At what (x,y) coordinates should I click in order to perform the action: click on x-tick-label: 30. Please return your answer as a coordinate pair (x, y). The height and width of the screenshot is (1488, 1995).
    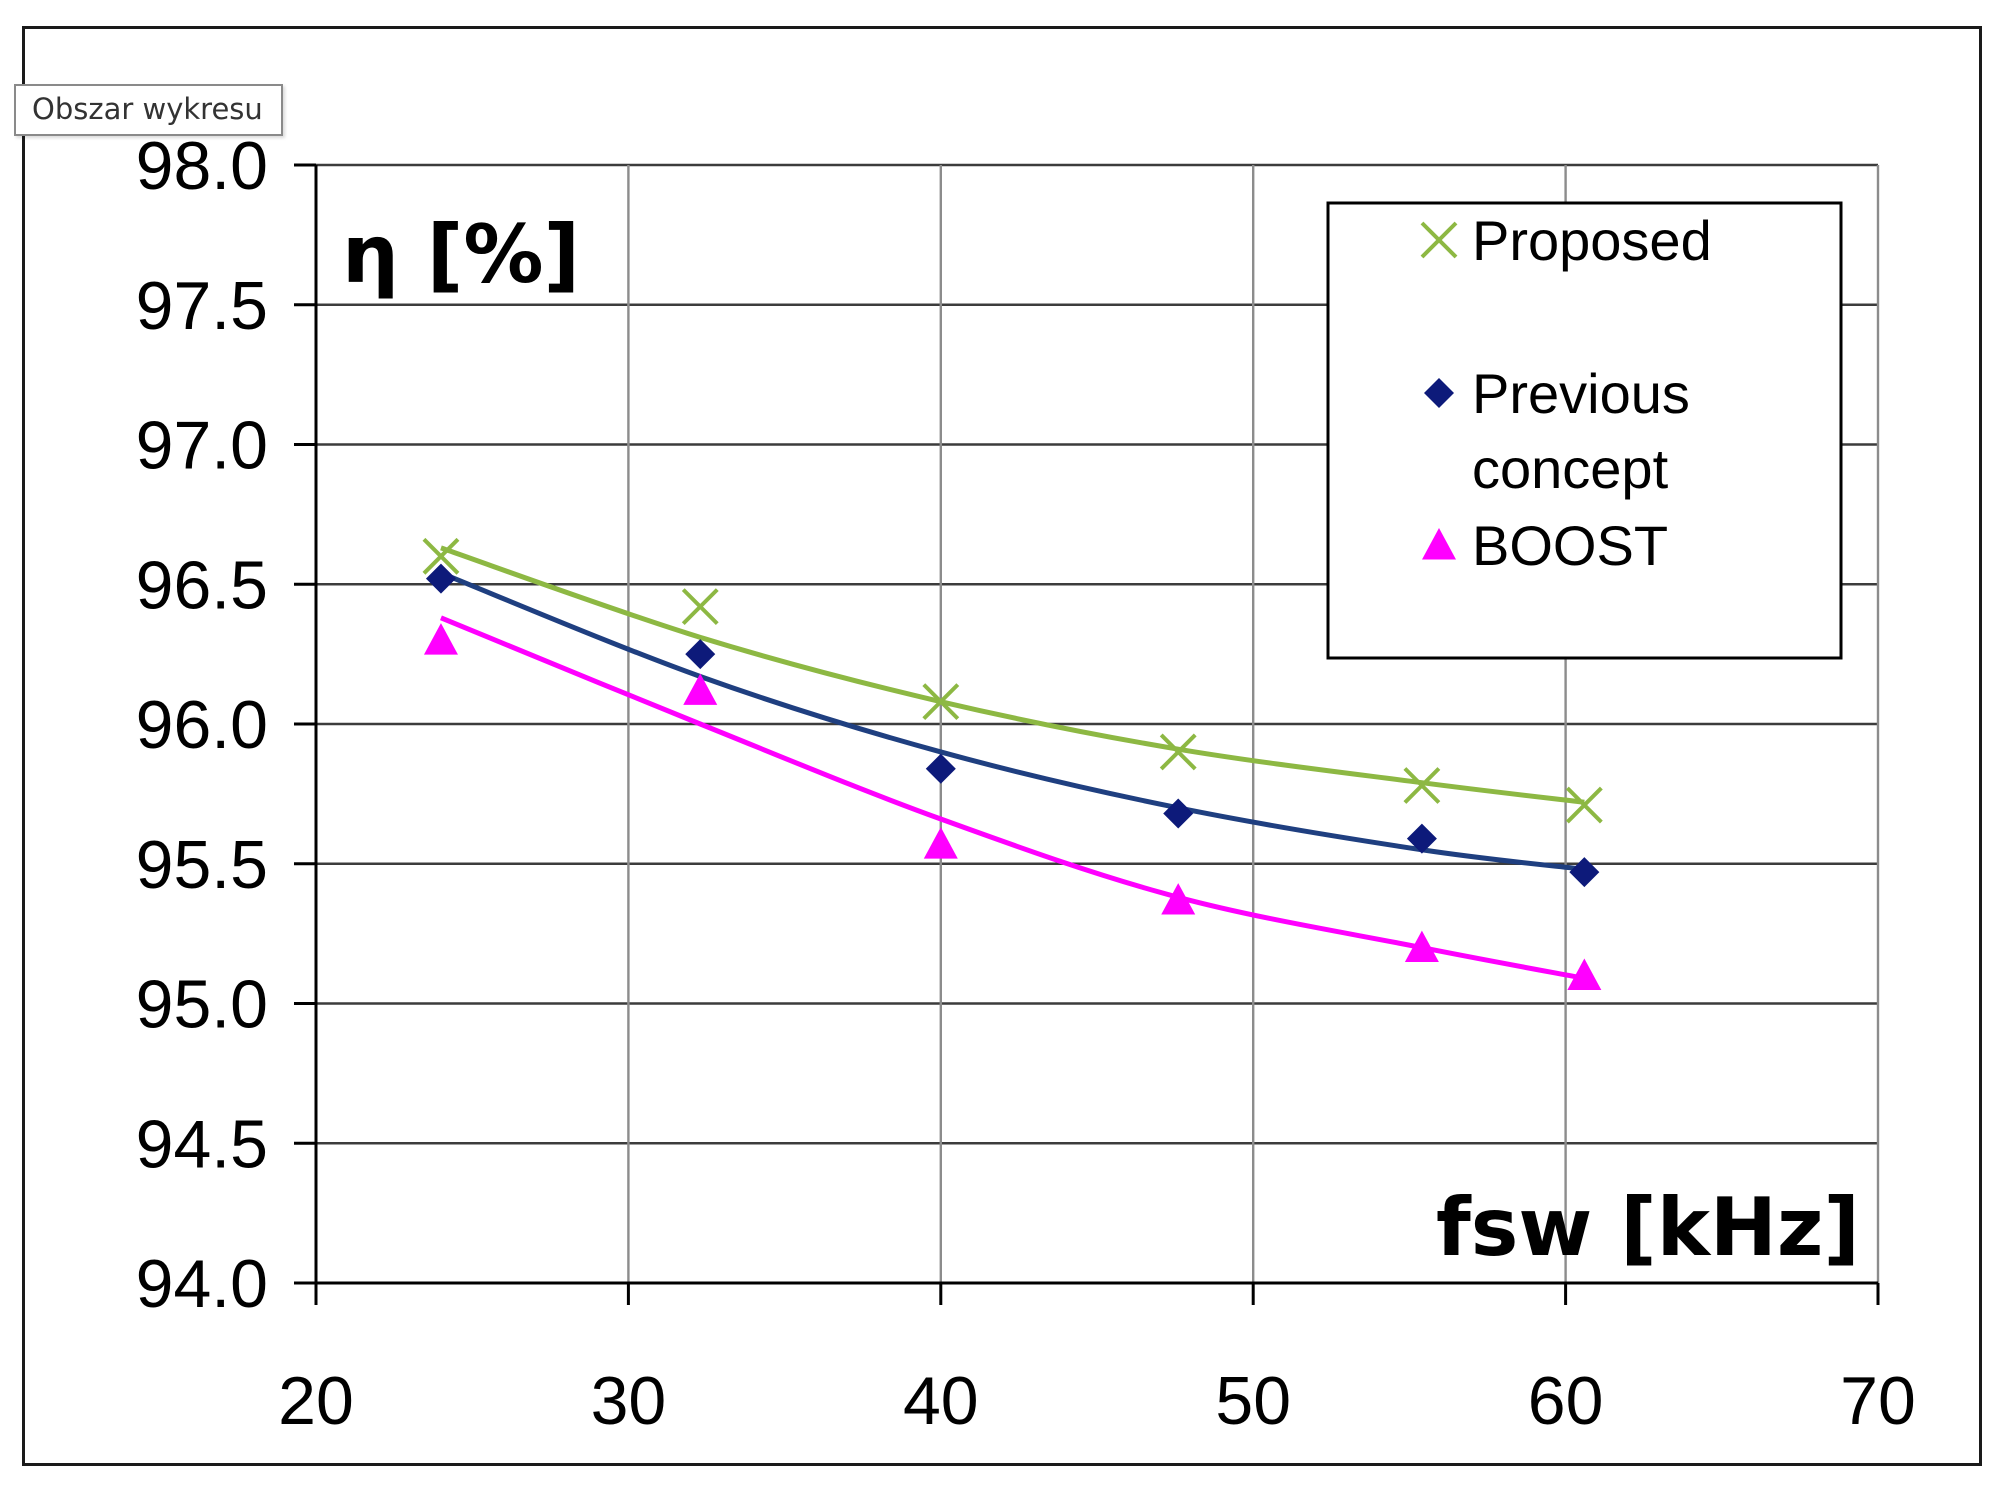
    Looking at the image, I should click on (629, 1401).